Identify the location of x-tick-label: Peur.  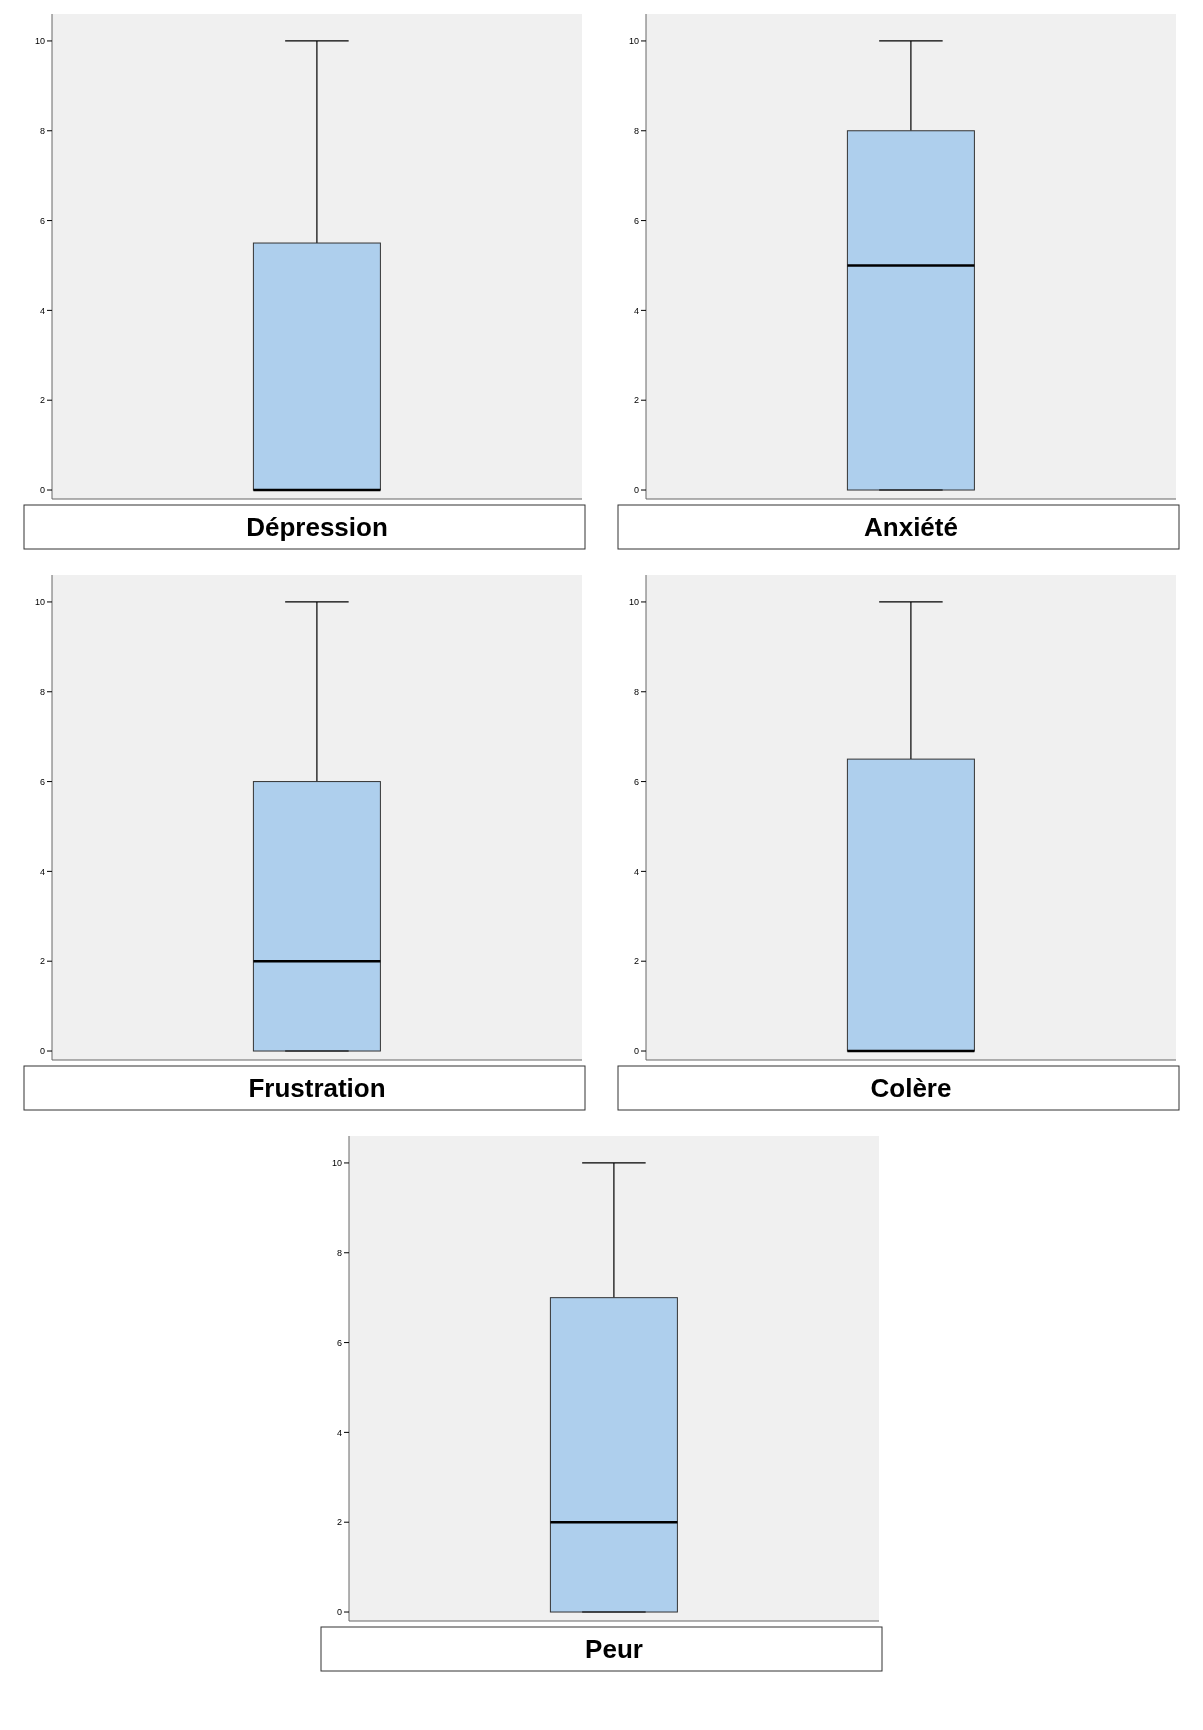
(614, 1649).